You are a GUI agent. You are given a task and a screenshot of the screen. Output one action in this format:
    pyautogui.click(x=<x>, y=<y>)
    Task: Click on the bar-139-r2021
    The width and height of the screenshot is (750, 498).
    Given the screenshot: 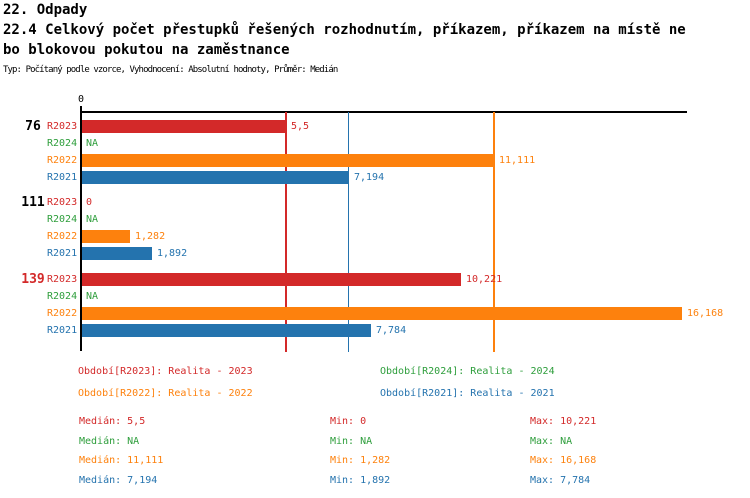 What is the action you would take?
    pyautogui.click(x=226, y=330)
    